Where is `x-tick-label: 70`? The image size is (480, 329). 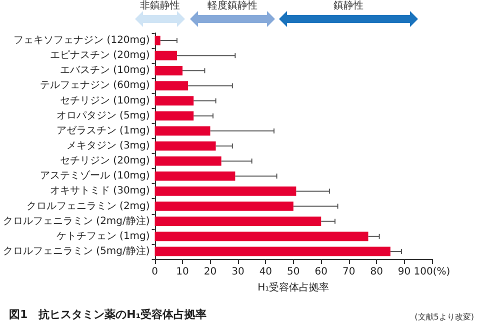 x-tick-label: 70 is located at coordinates (349, 272).